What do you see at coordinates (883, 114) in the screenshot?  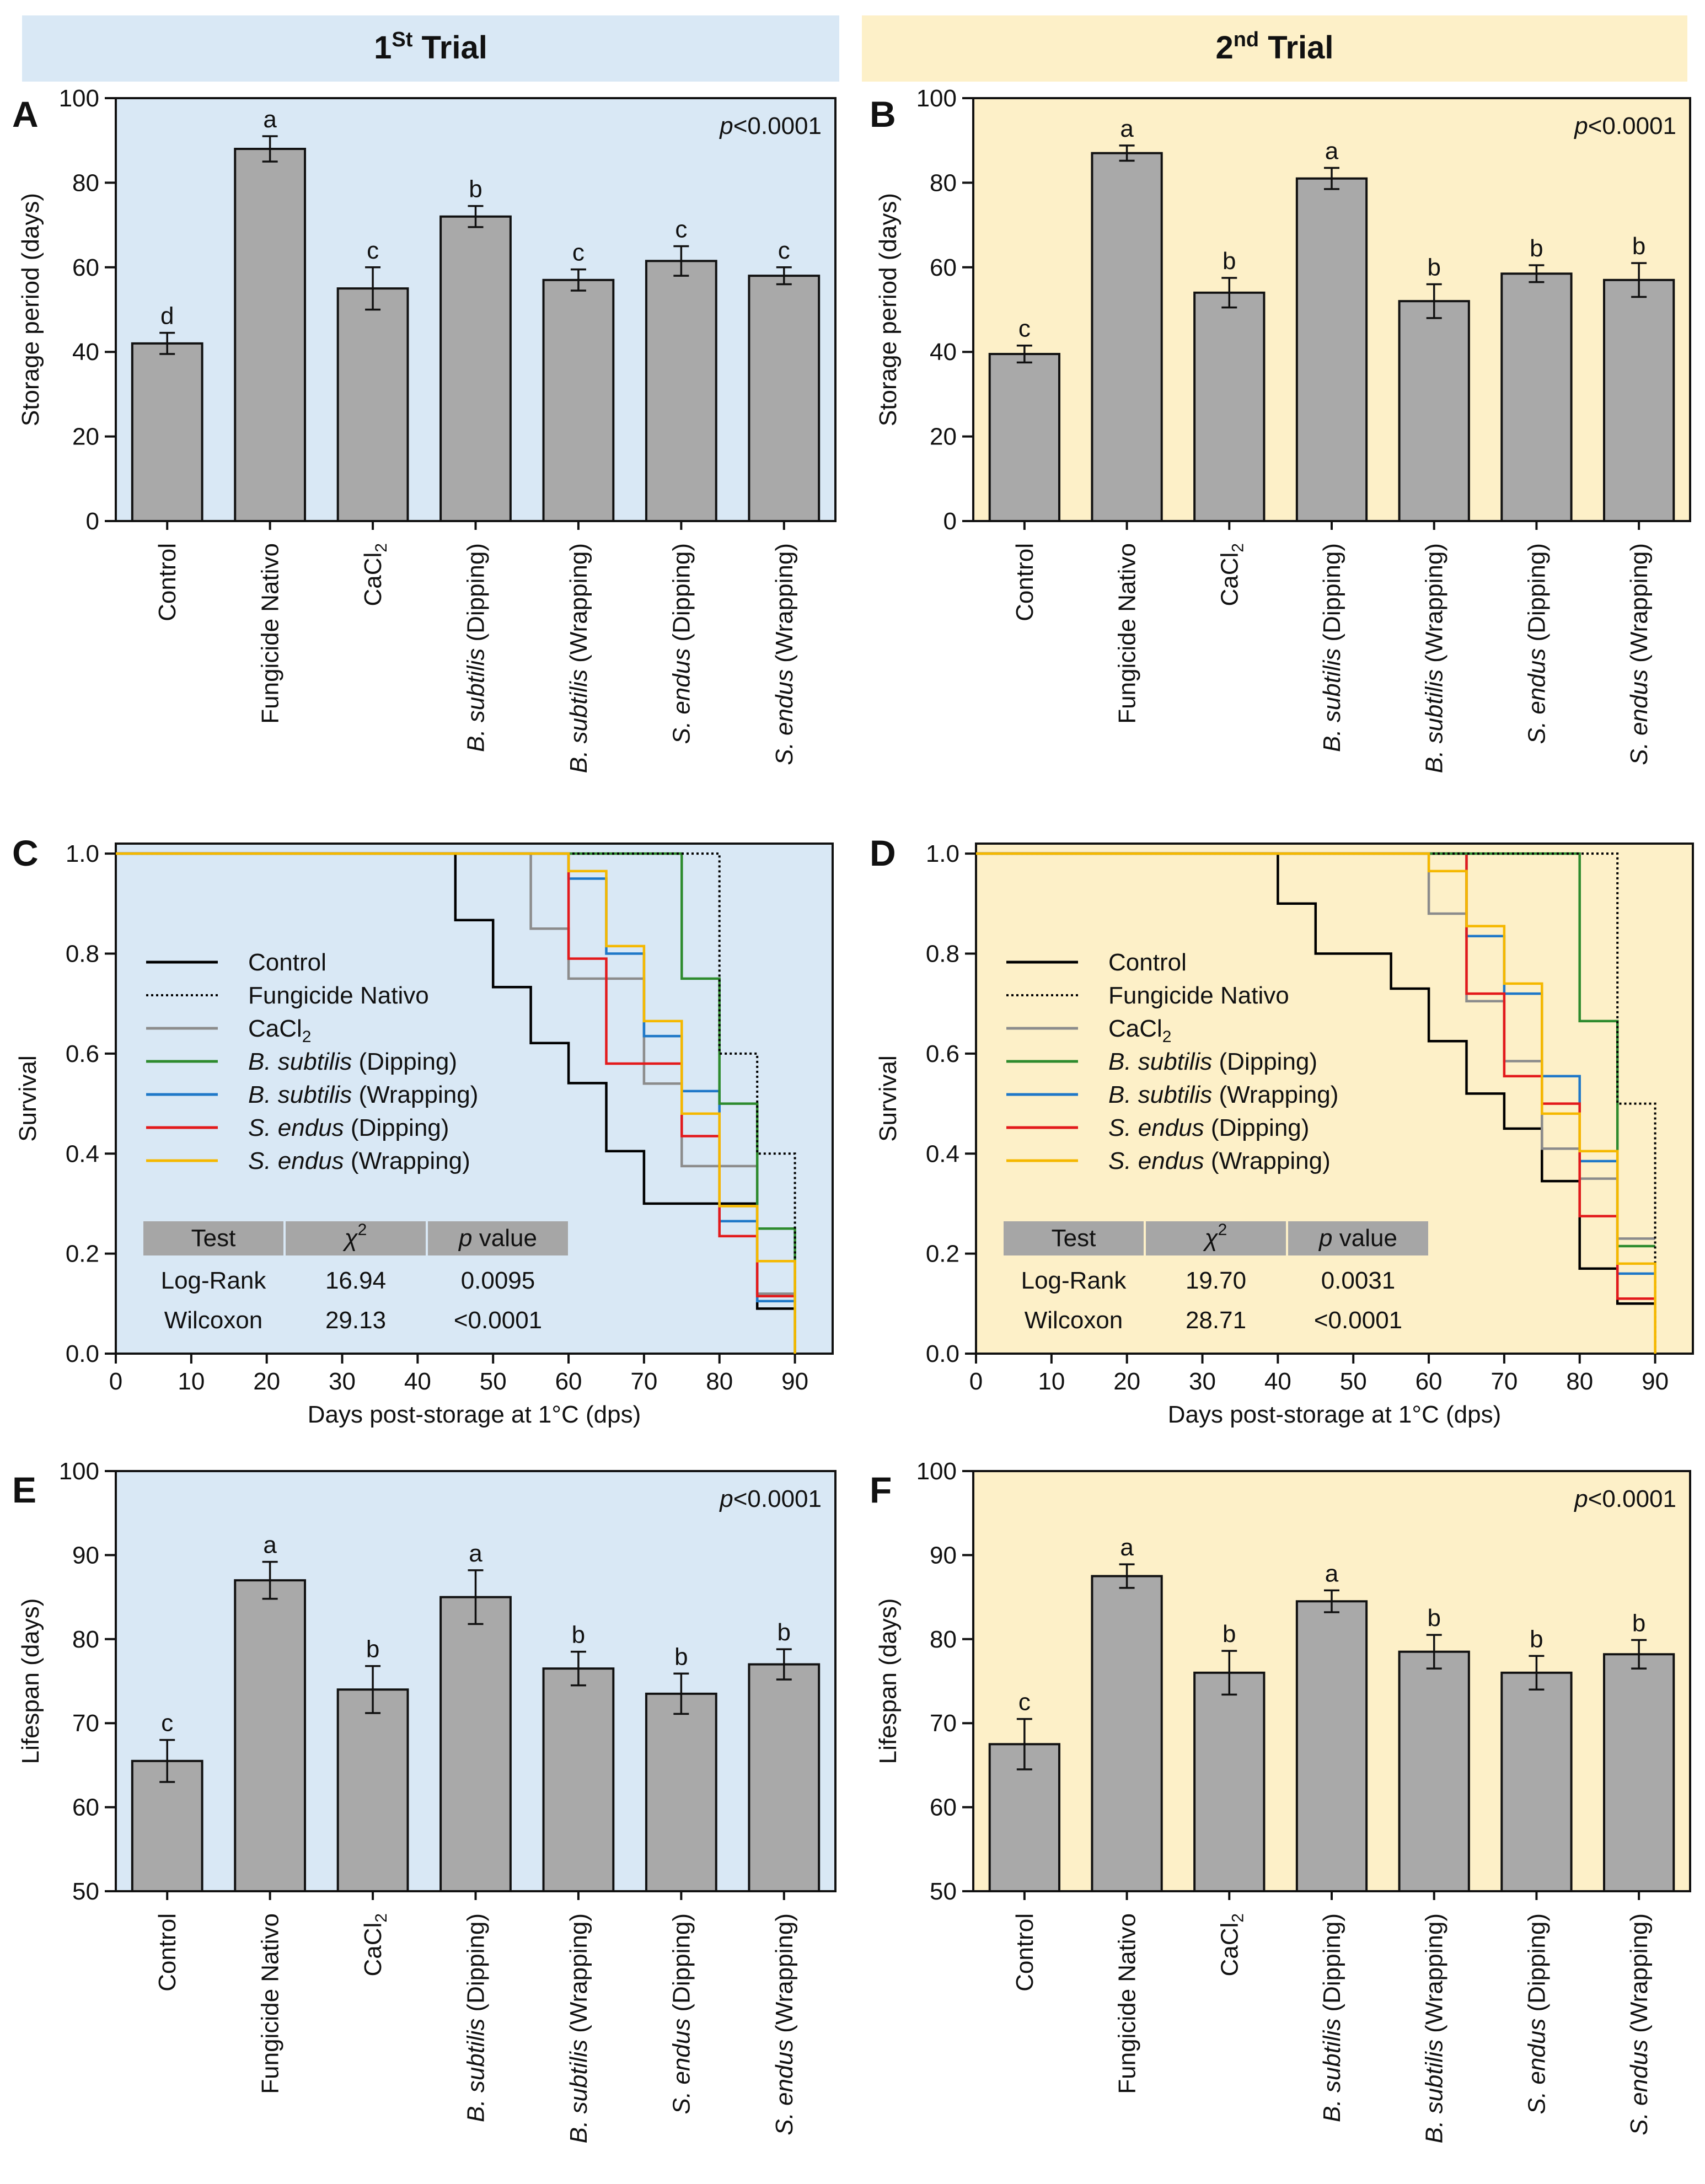 I see `panel-letter: B` at bounding box center [883, 114].